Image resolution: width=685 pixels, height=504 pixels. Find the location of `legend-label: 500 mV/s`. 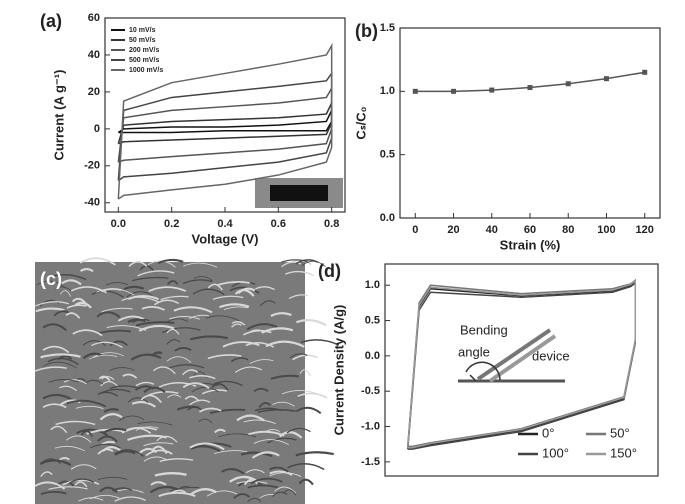

legend-label: 500 mV/s is located at coordinates (144, 60).